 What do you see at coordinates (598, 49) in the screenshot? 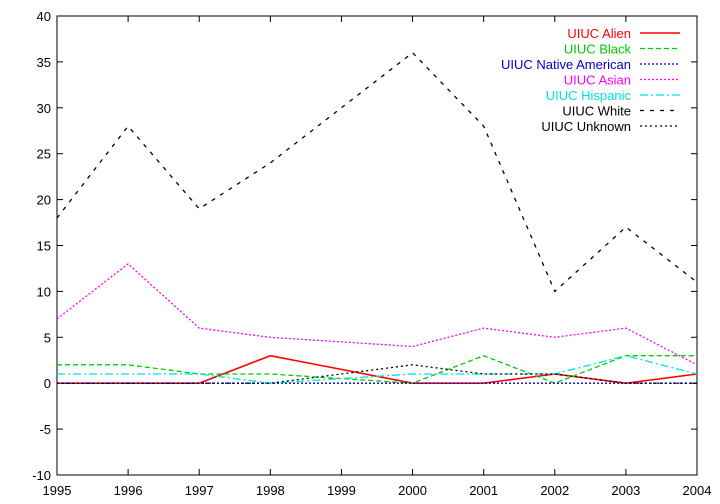
I see `legend-label: UIUC Black` at bounding box center [598, 49].